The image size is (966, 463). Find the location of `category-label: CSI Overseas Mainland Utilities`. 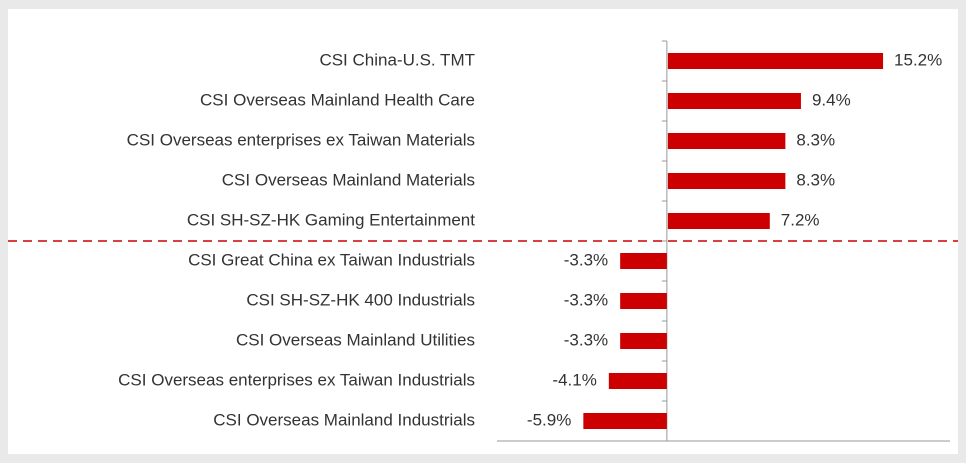

category-label: CSI Overseas Mainland Utilities is located at coordinates (355, 339).